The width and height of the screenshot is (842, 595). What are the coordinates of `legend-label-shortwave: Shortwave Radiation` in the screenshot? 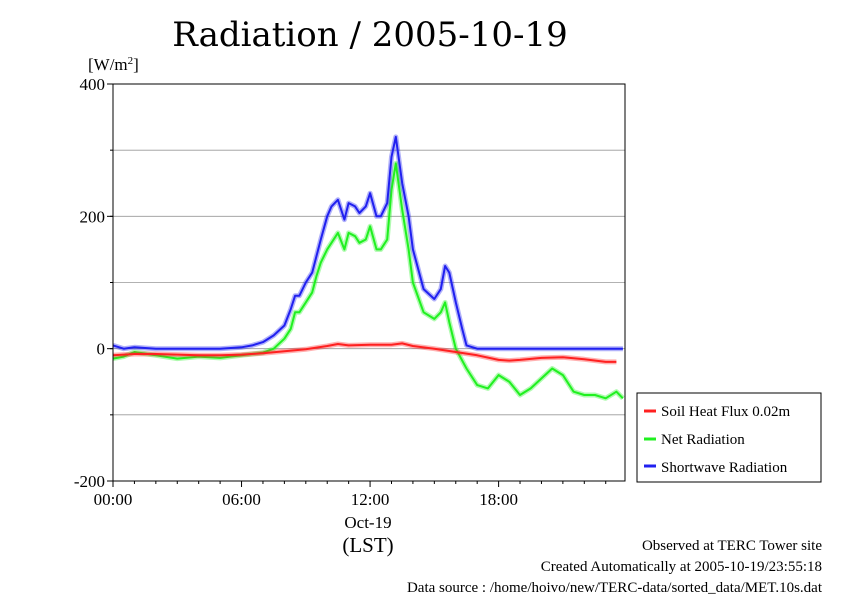 It's located at (724, 468).